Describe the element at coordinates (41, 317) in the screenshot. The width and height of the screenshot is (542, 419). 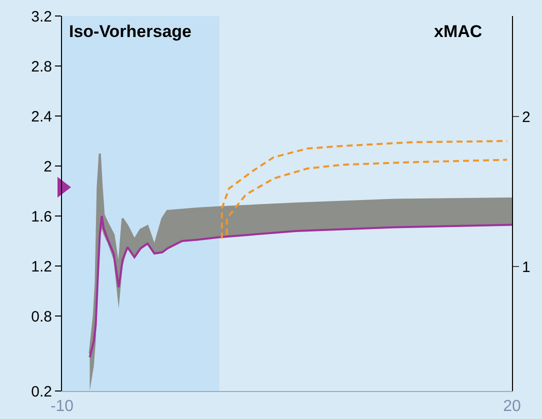
I see `y-tick-label: 0.8` at that location.